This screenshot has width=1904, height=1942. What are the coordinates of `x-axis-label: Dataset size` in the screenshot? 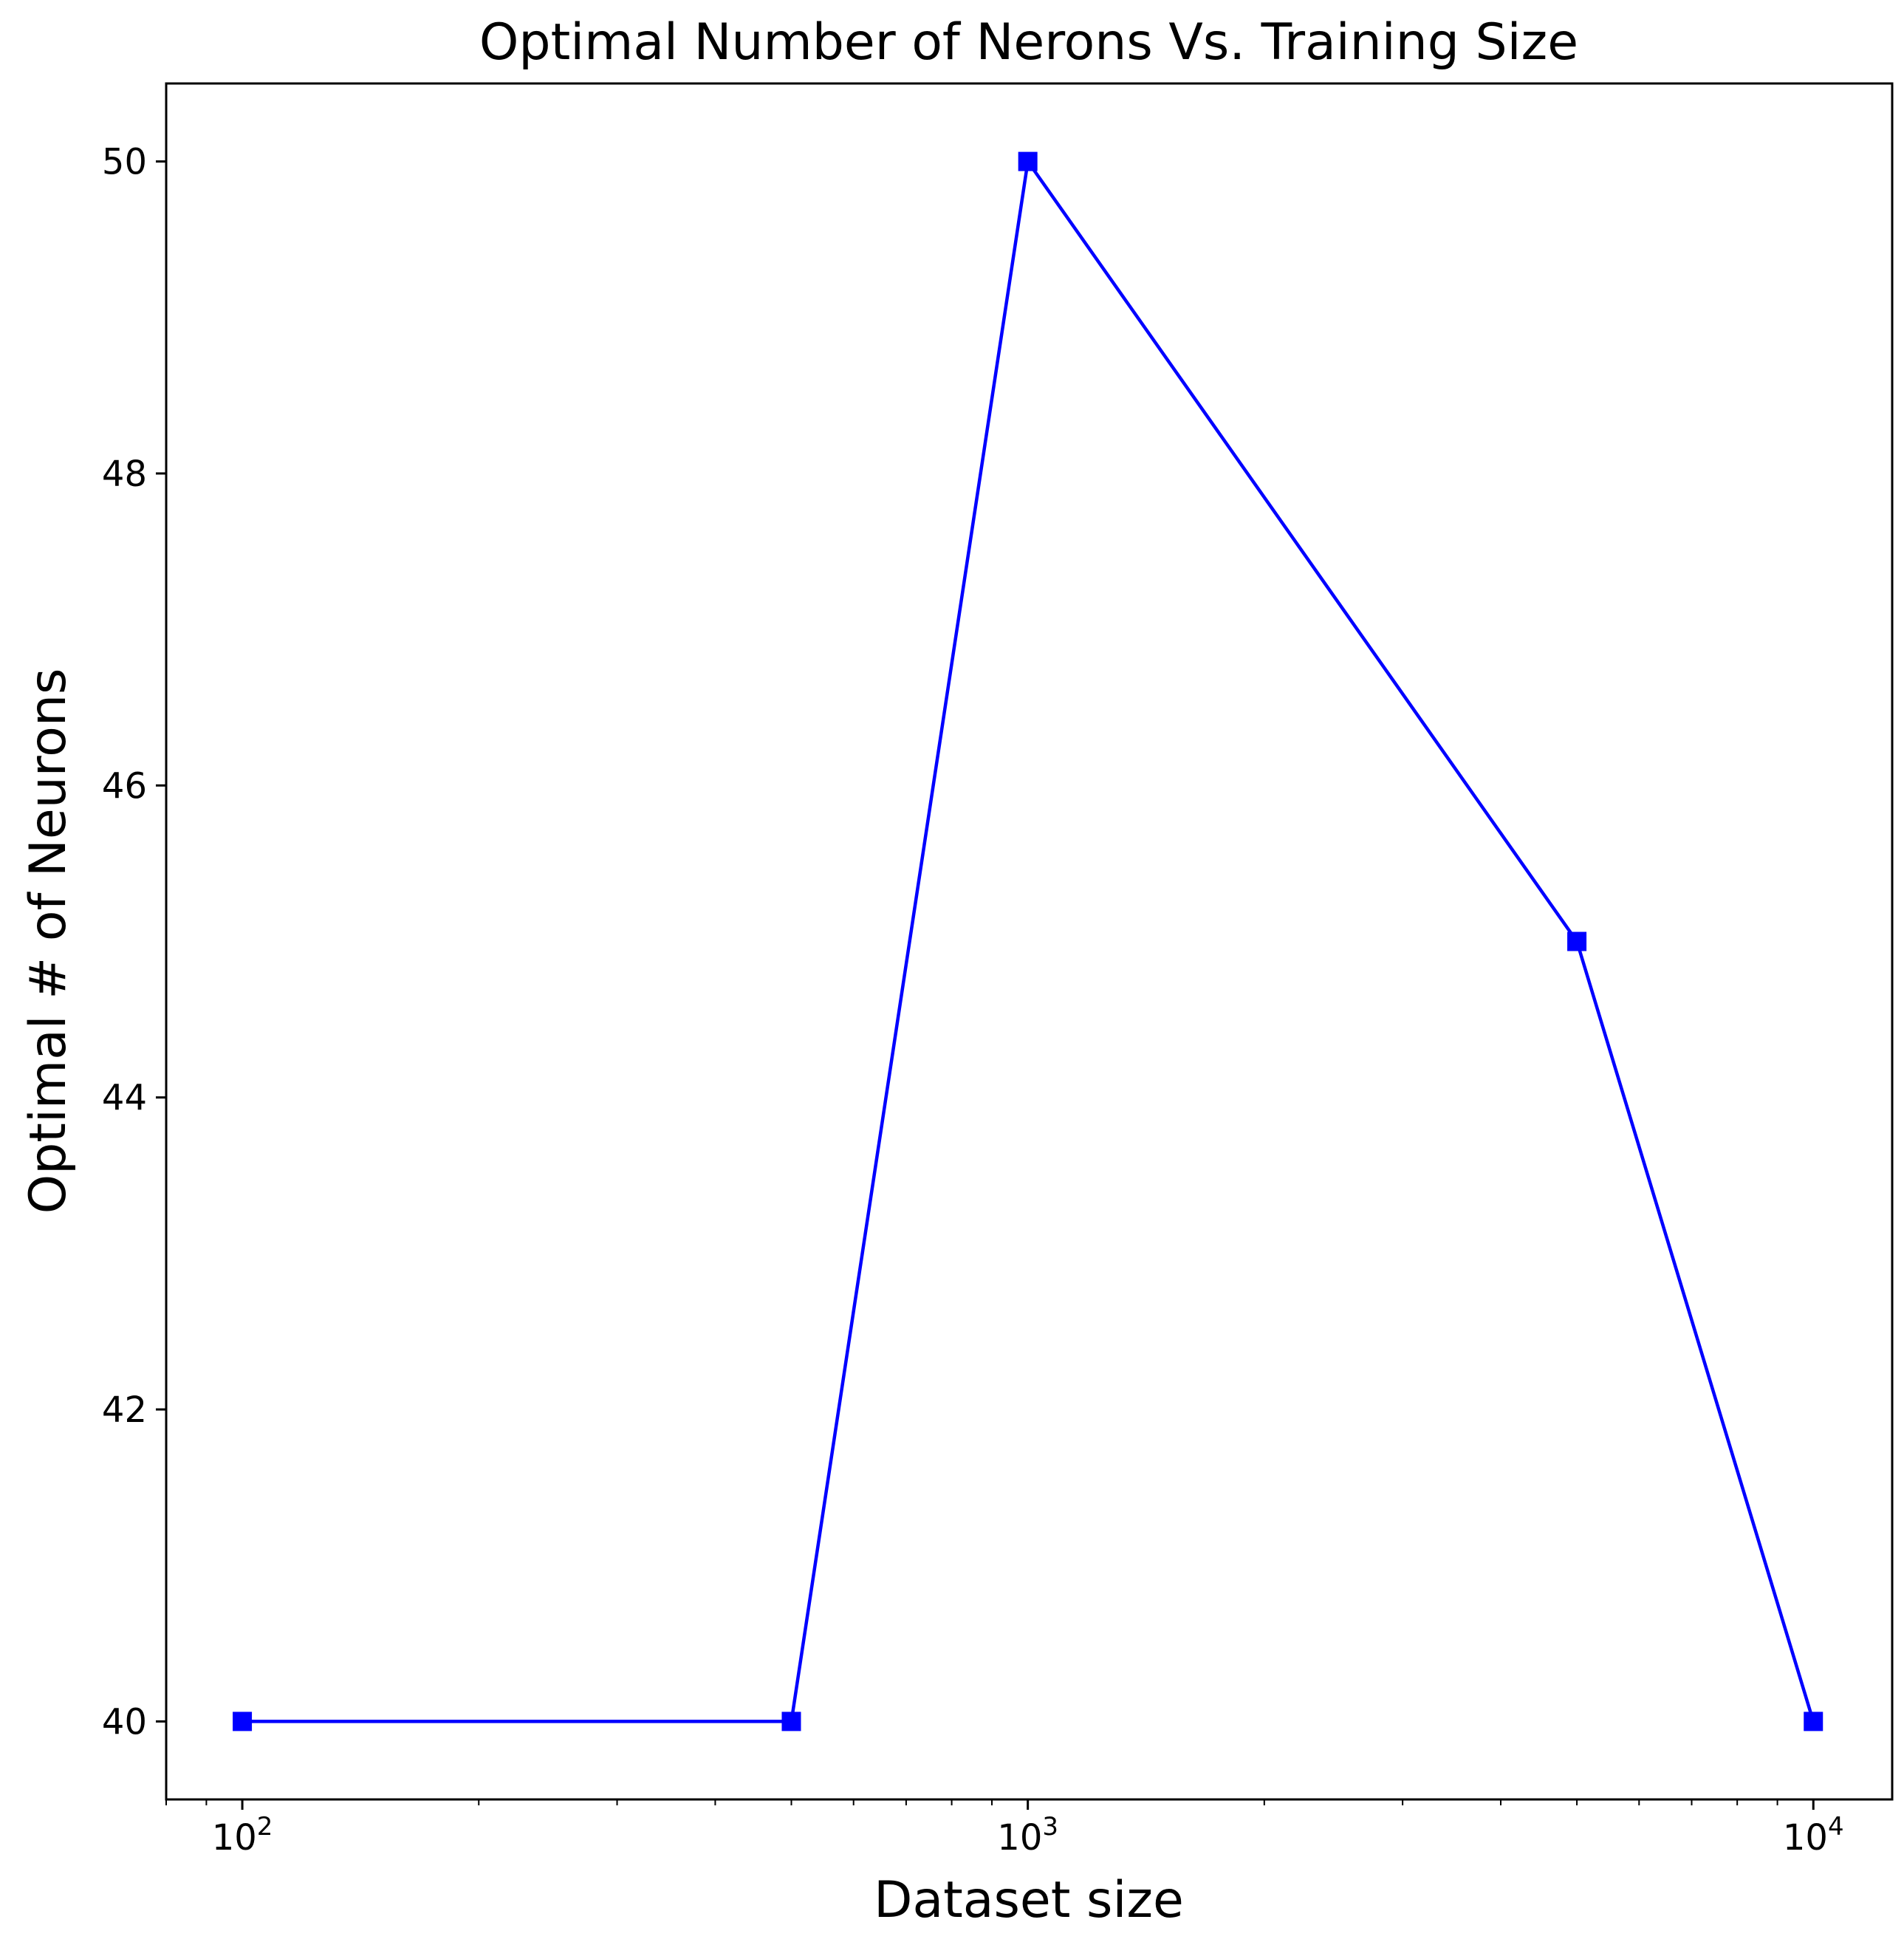 It's located at (1029, 1900).